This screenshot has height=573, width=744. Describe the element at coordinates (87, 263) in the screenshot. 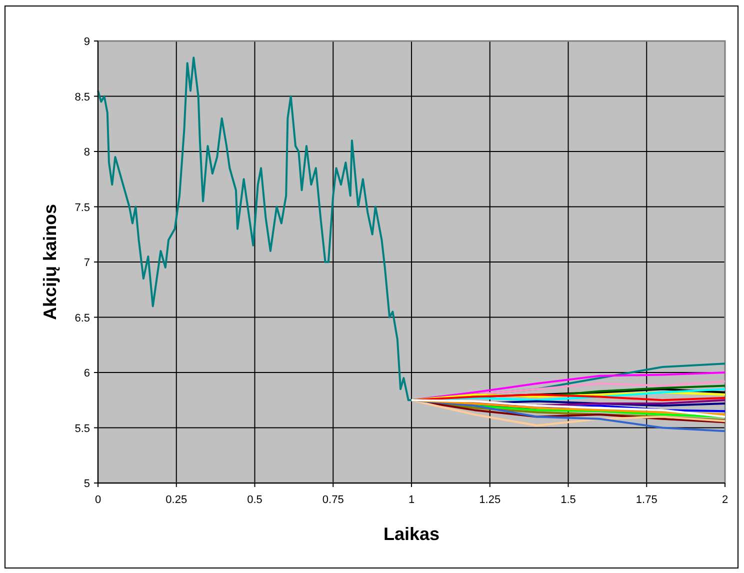

I see `y-tick-label: 7` at that location.